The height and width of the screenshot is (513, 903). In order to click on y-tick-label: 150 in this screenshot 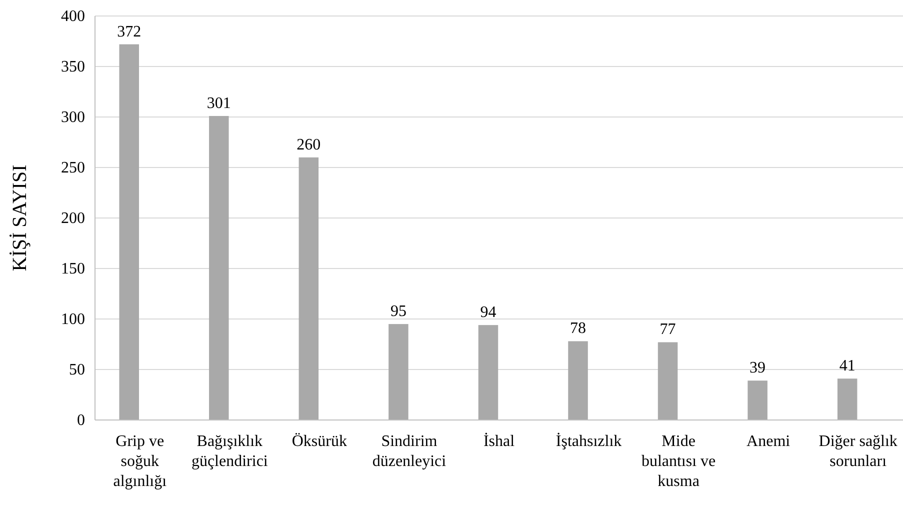, I will do `click(73, 269)`.